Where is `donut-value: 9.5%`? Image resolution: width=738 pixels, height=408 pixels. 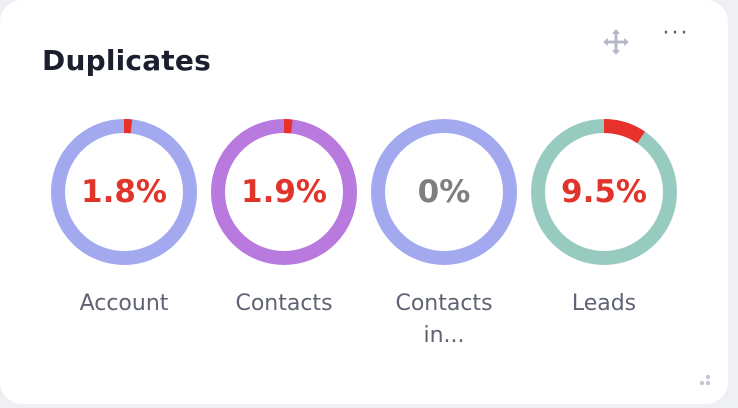
donut-value: 9.5% is located at coordinates (604, 192).